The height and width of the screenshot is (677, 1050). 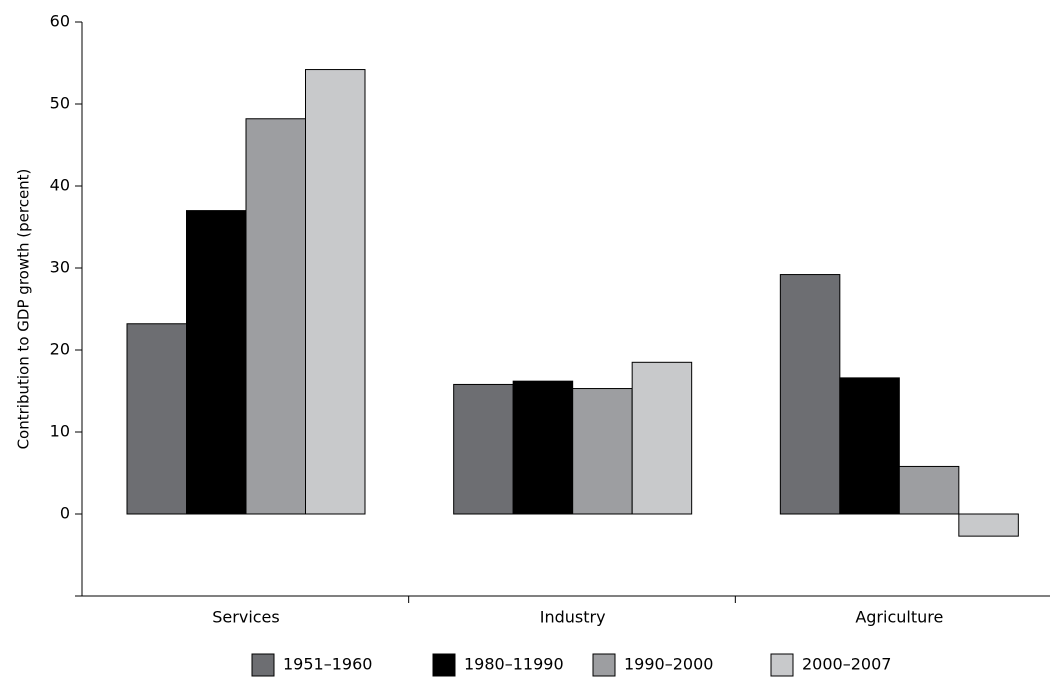 I want to click on y-ticks: 0 10 20 30 40 50 60, so click(x=66, y=304).